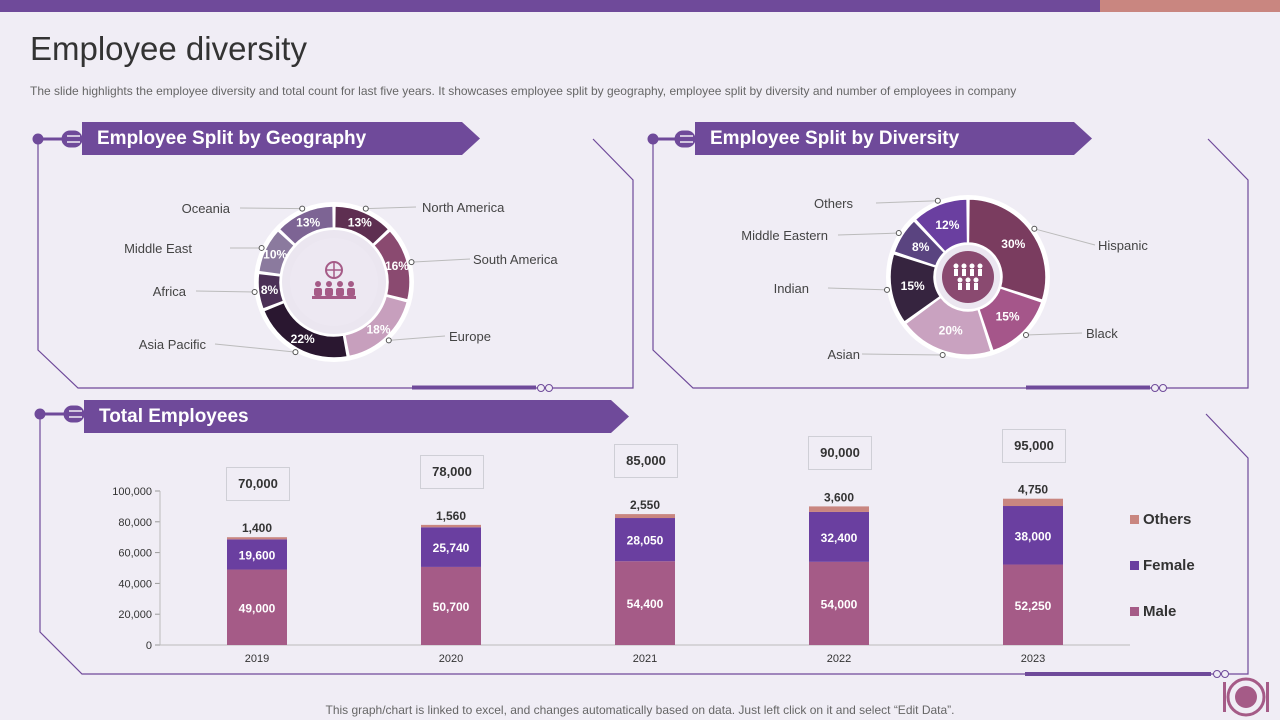 The image size is (1280, 720). What do you see at coordinates (868, 234) in the screenshot?
I see `leader-line-middle-eastern` at bounding box center [868, 234].